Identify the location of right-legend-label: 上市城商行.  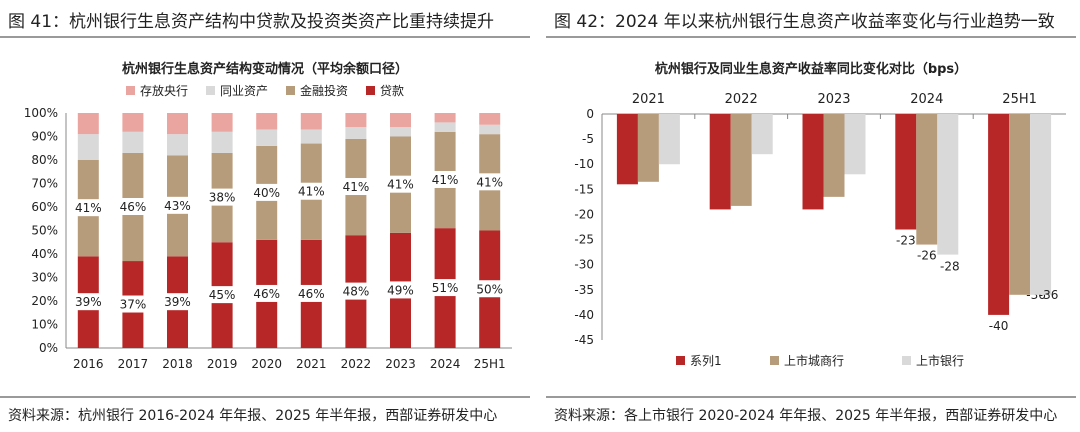
(814, 360).